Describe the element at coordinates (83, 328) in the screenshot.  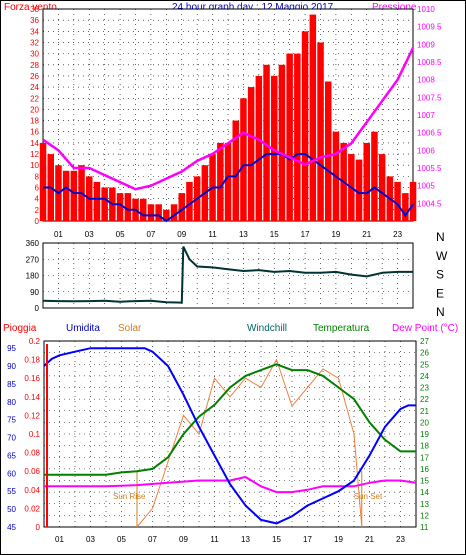
I see `humidity-legend: Umidita` at that location.